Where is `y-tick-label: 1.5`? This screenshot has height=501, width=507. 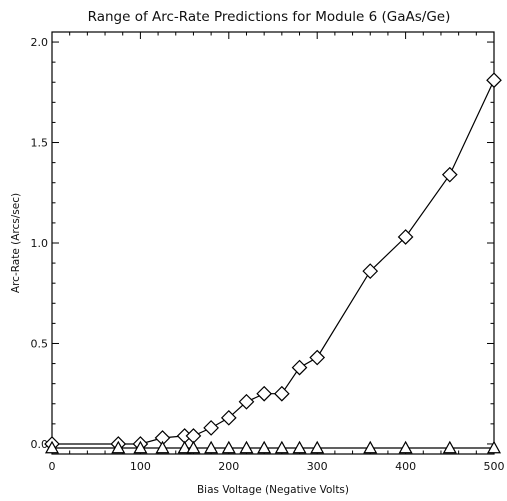
y-tick-label: 1.5 is located at coordinates (40, 143).